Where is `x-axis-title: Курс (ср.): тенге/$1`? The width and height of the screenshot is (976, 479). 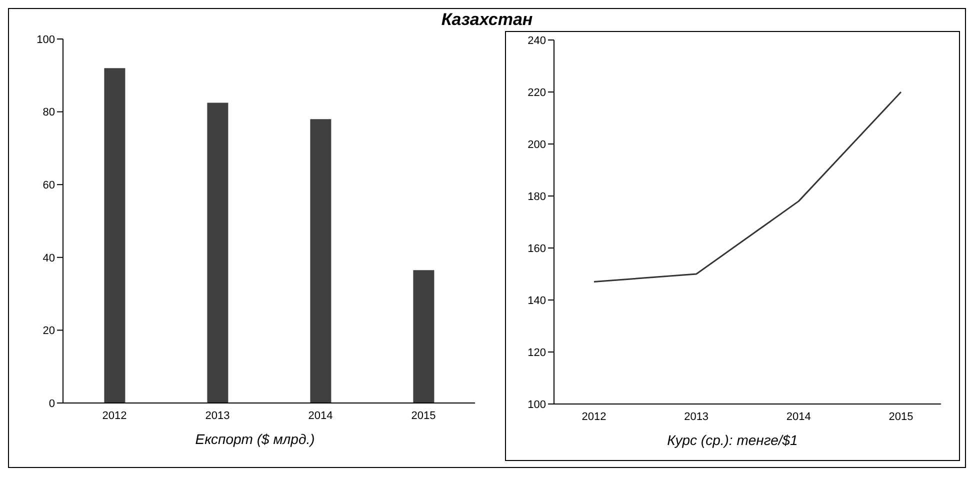
x-axis-title: Курс (ср.): тенге/$1 is located at coordinates (732, 440).